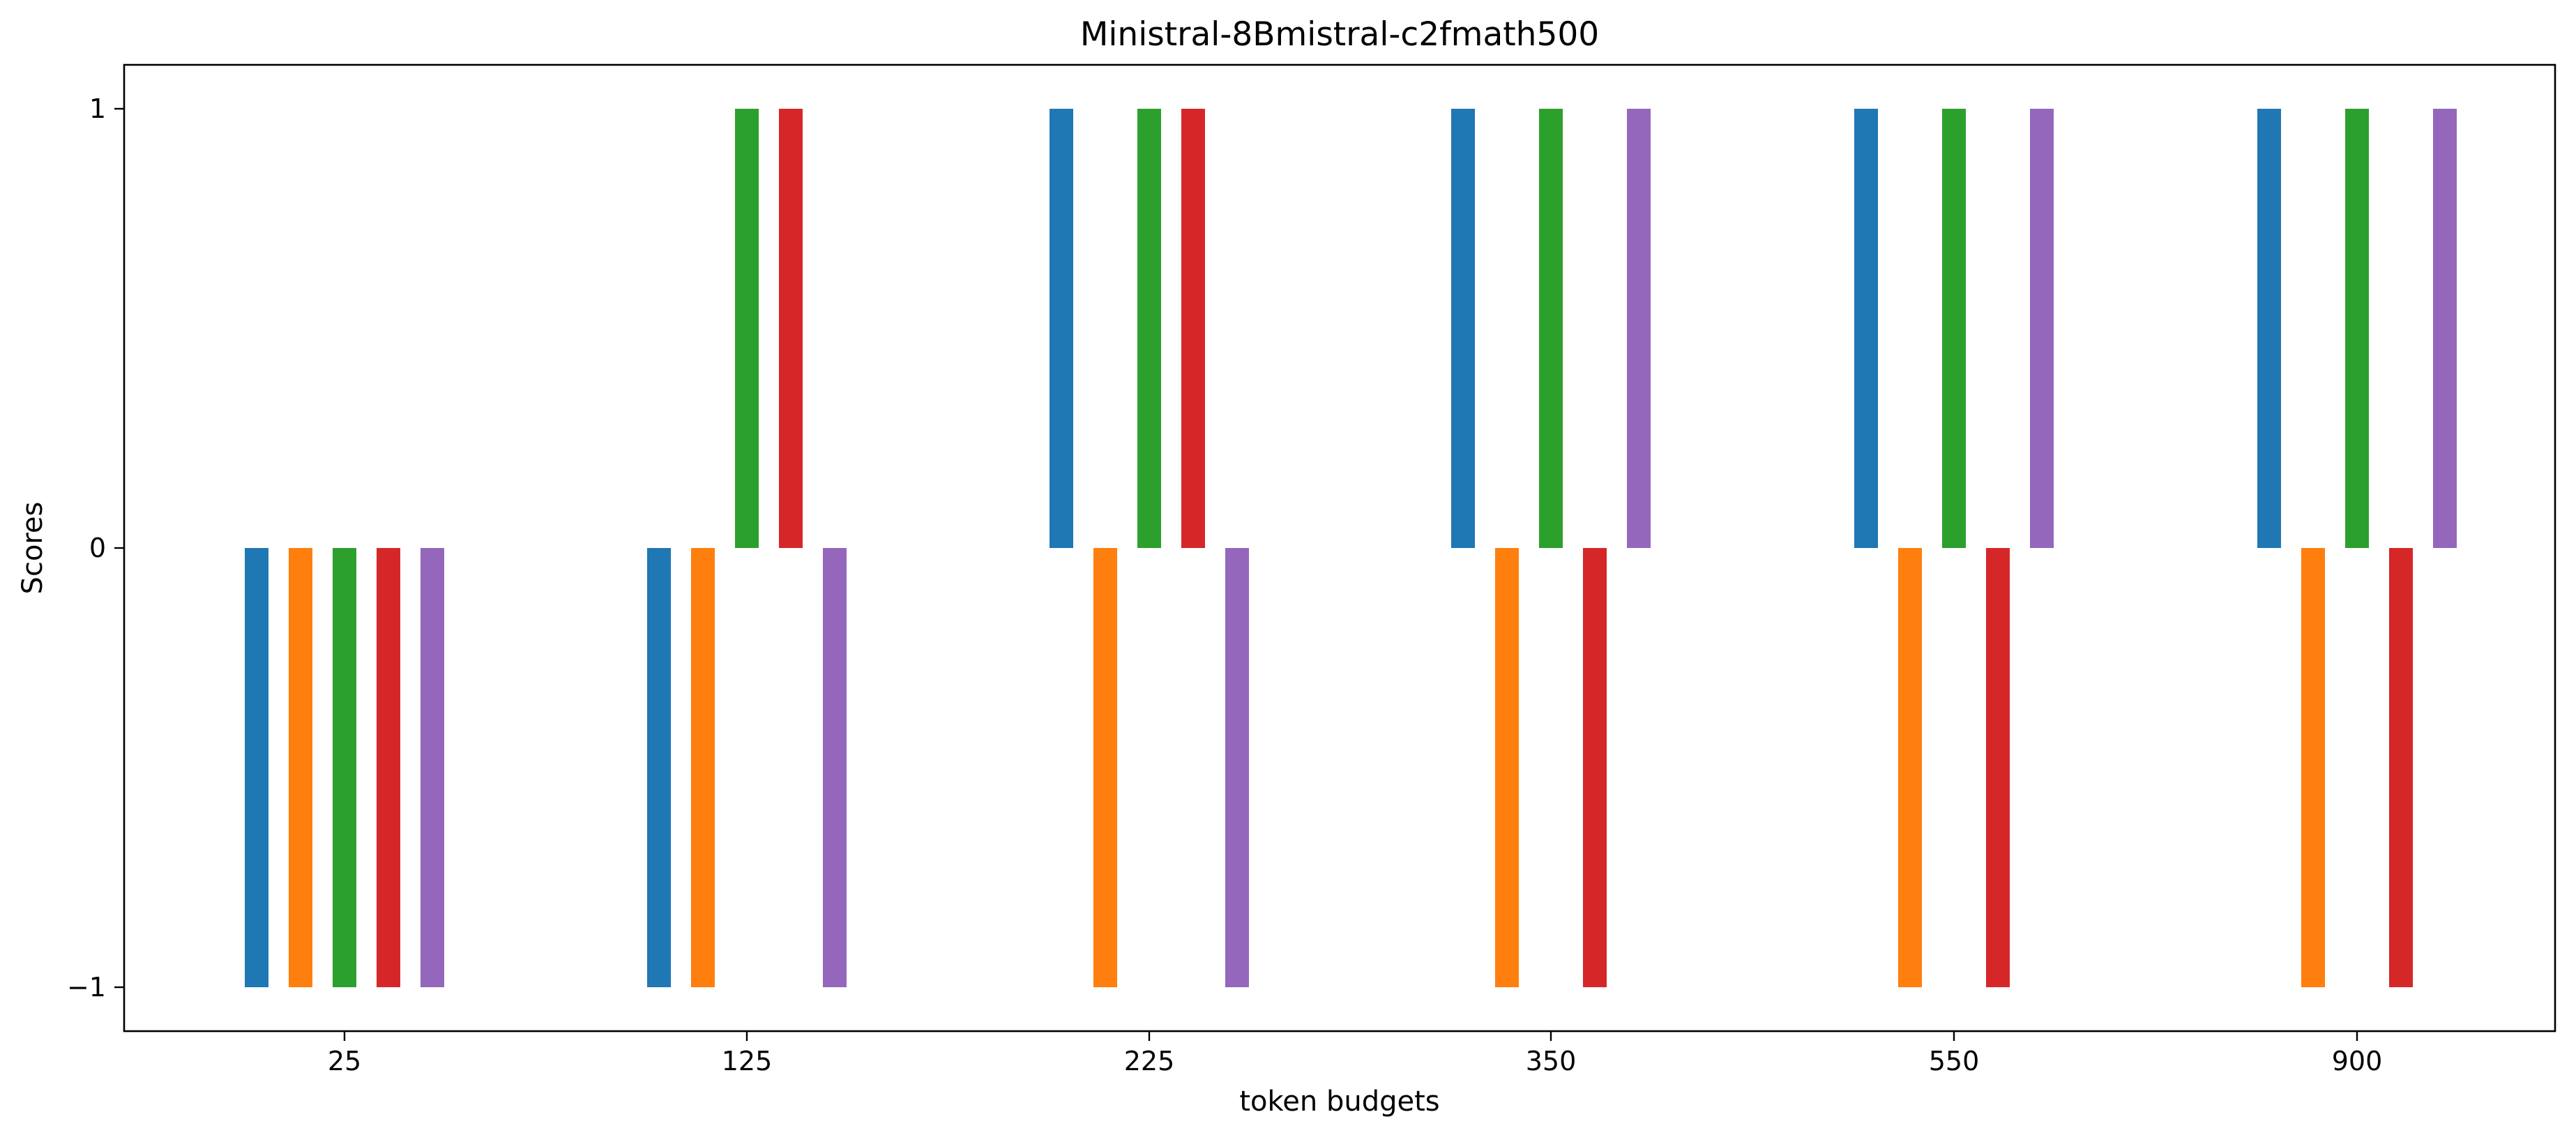  What do you see at coordinates (344, 1061) in the screenshot?
I see `x-tick-label: 25` at bounding box center [344, 1061].